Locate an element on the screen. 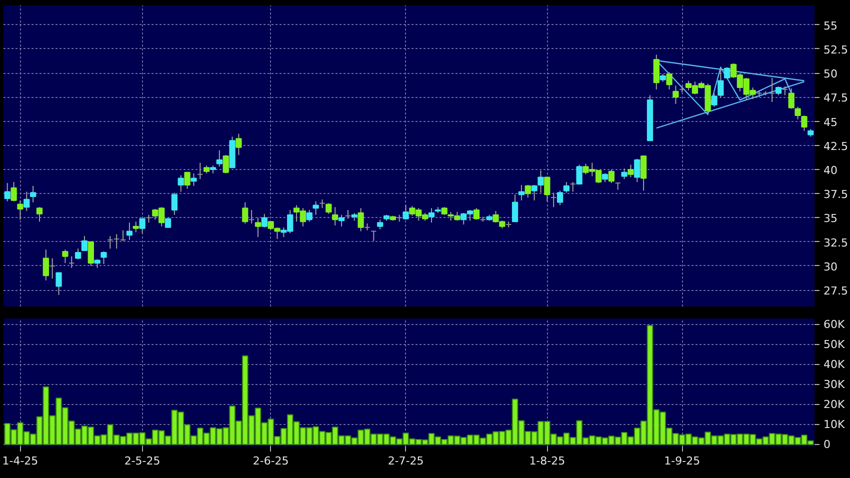 The width and height of the screenshot is (850, 478). y-tick-label: 0 is located at coordinates (827, 444).